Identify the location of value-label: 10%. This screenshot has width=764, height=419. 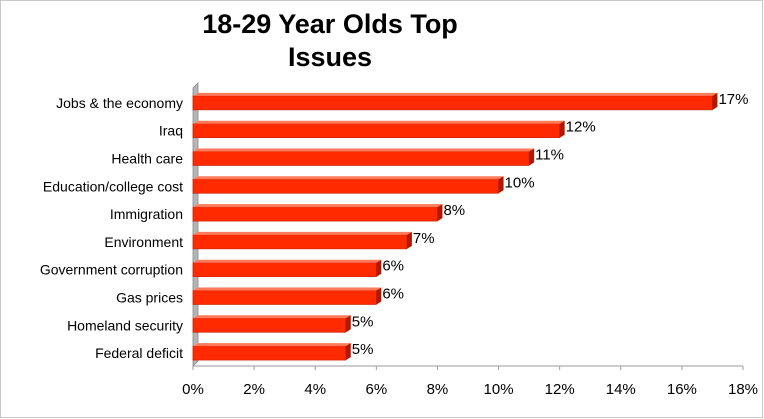
(520, 182).